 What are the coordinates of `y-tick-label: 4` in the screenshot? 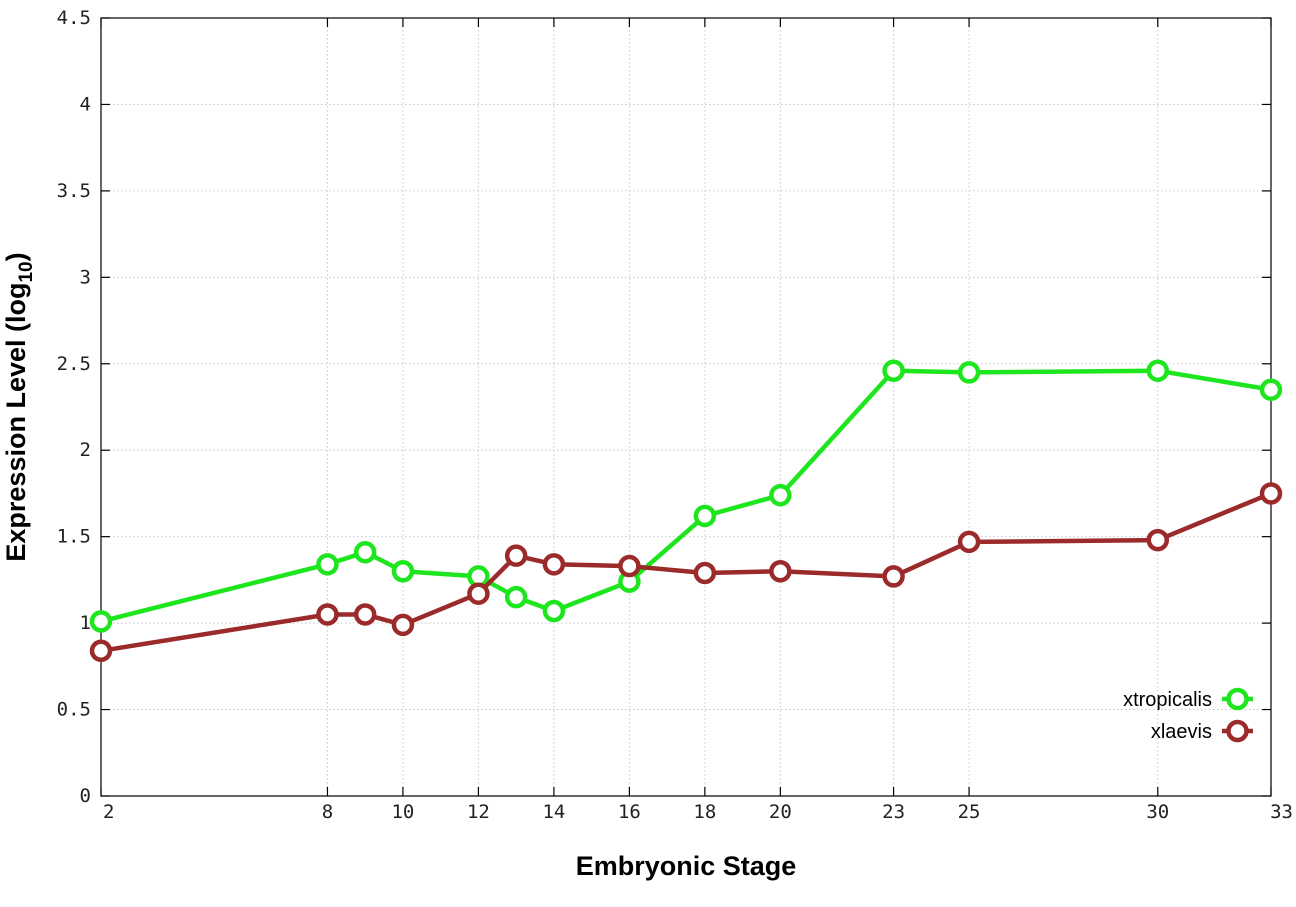 It's located at (85, 104).